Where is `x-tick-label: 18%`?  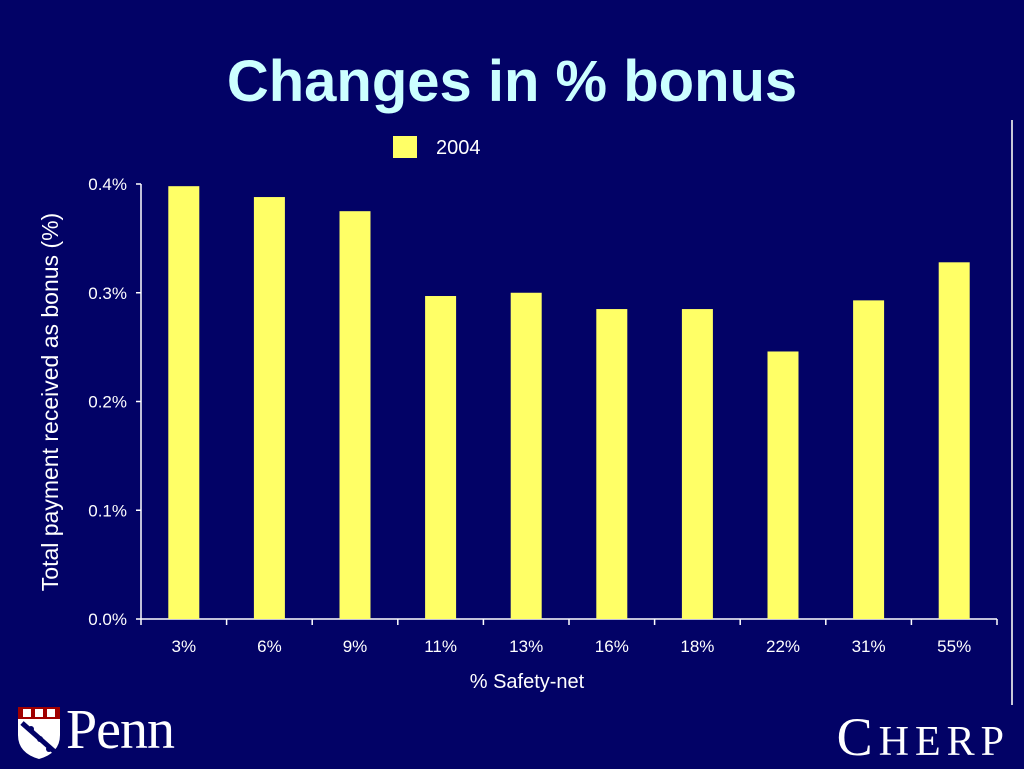
x-tick-label: 18% is located at coordinates (697, 646).